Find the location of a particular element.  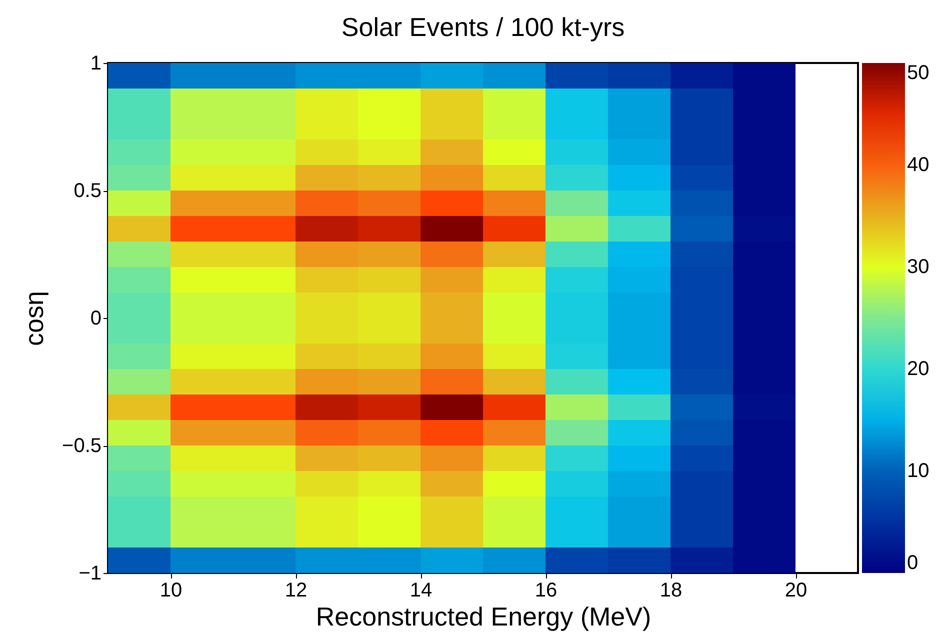

y-tick-label: −1 is located at coordinates (90, 573).